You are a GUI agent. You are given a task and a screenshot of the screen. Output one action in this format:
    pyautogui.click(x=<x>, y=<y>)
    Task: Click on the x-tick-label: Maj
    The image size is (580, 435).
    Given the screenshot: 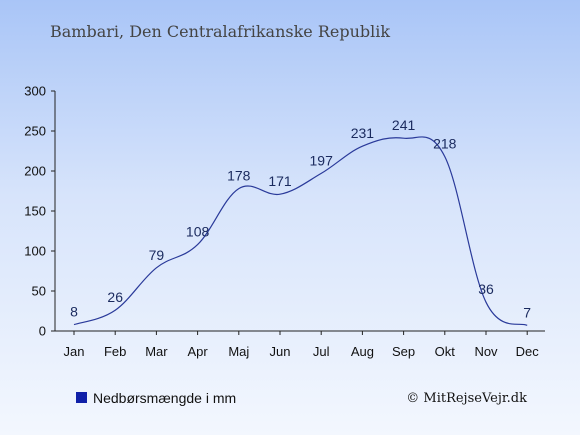 What is the action you would take?
    pyautogui.click(x=238, y=351)
    